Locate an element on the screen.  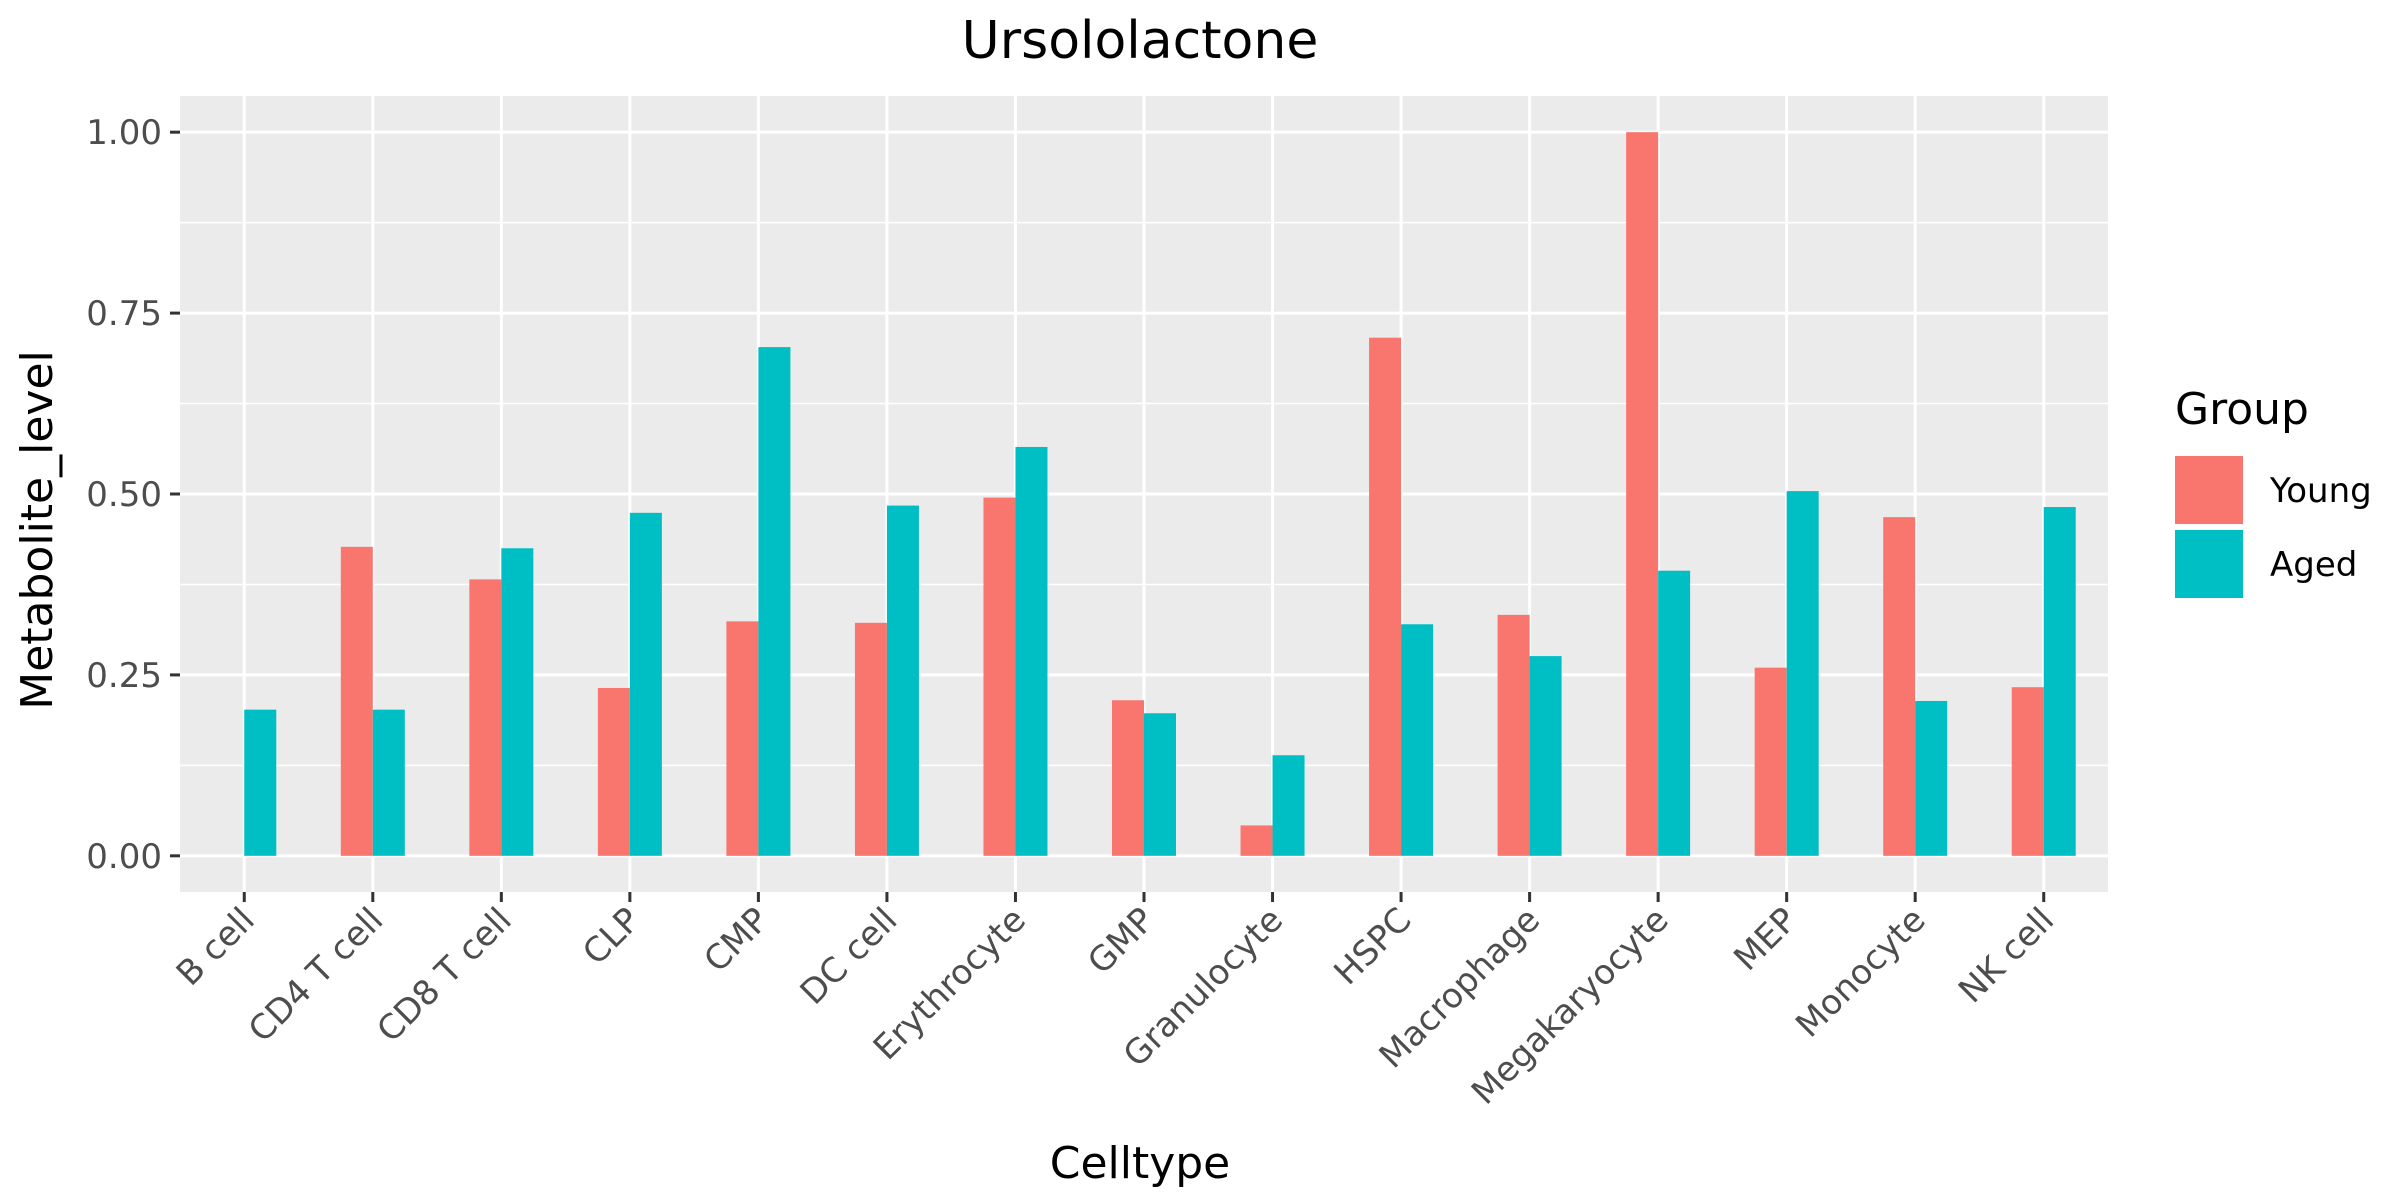
legend: Group Young Aged is located at coordinates (2273, 491).